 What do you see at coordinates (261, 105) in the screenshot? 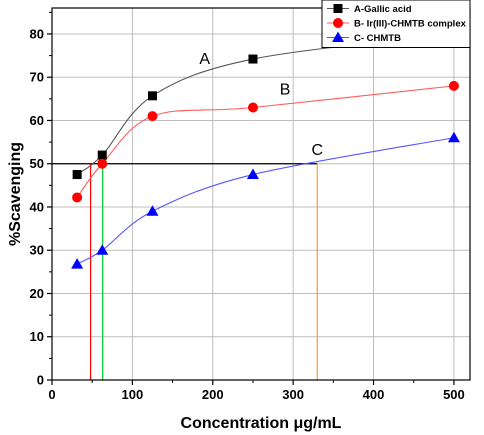
I see `curve-annotations: A B C` at bounding box center [261, 105].